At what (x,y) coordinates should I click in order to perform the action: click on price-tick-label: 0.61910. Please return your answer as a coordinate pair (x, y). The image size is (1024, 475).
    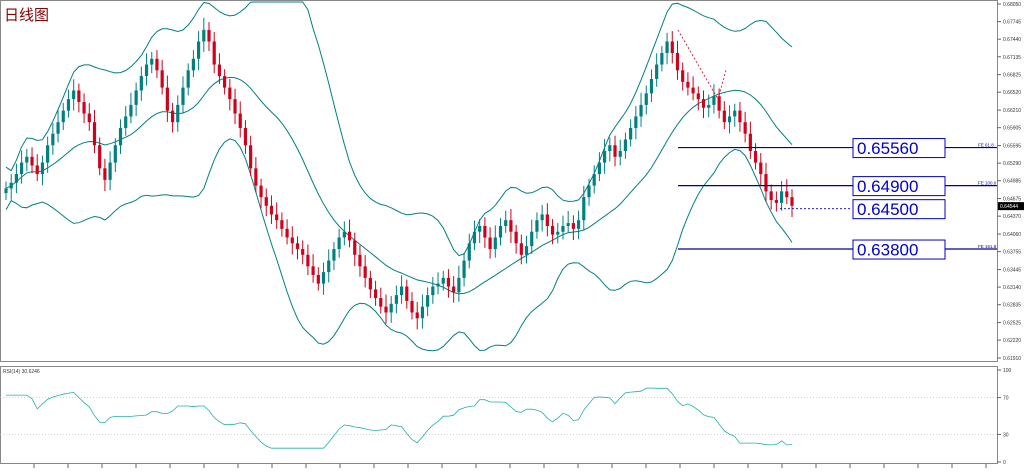
    Looking at the image, I should click on (1012, 359).